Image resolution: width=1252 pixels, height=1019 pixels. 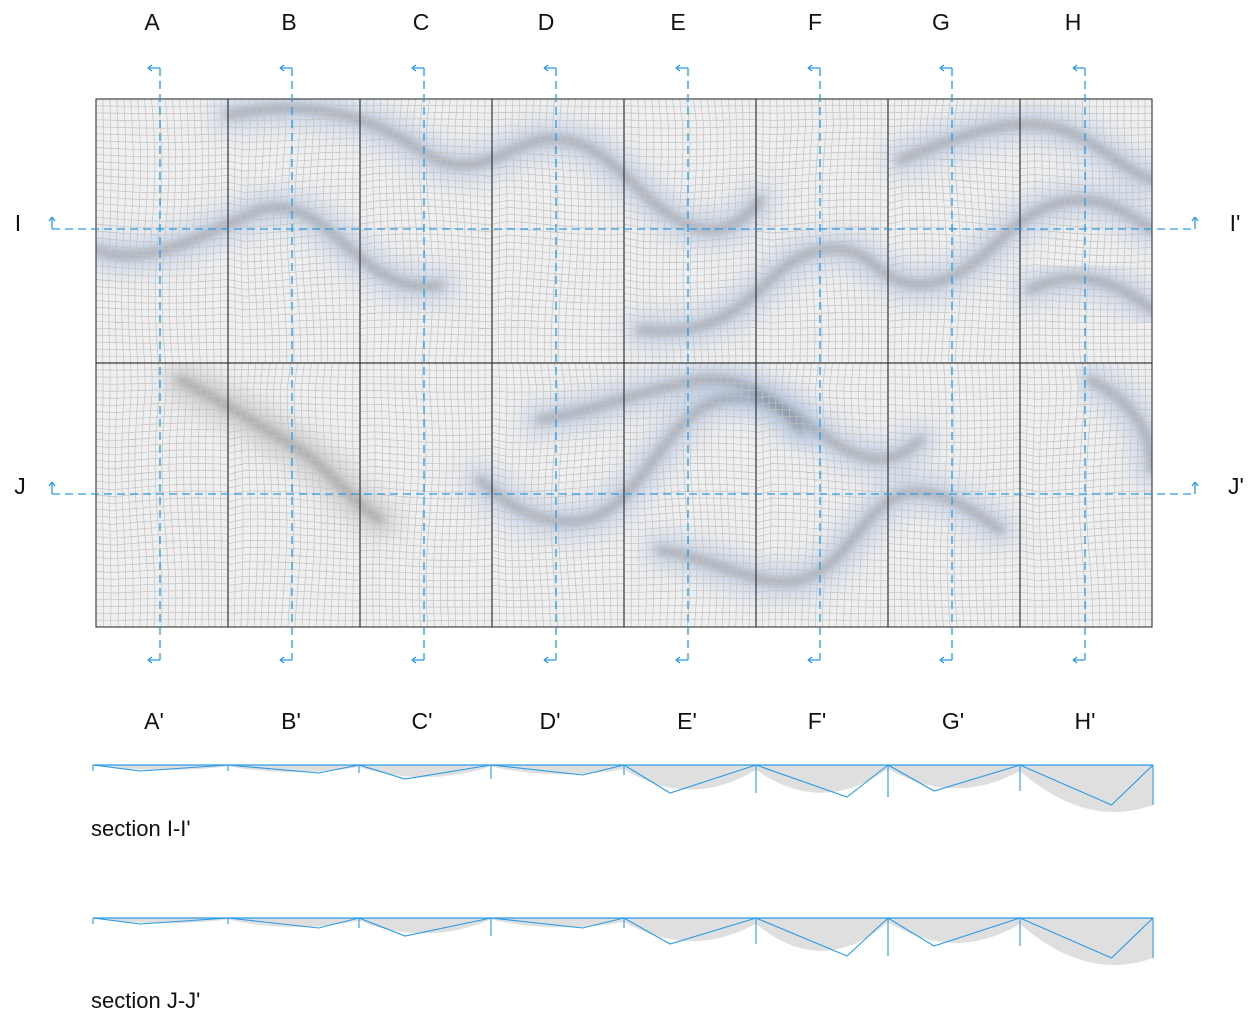 I want to click on column-label-e-prime: E', so click(x=687, y=721).